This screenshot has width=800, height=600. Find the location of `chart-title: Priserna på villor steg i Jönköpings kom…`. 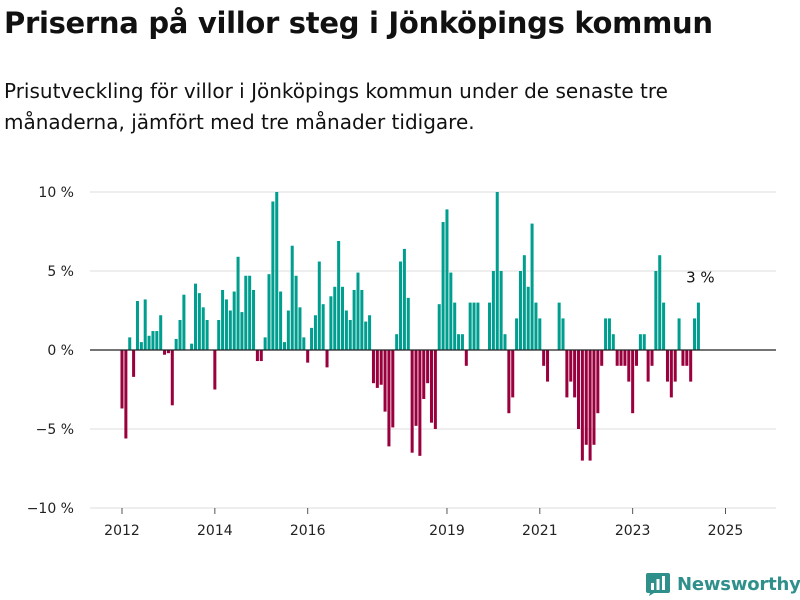

chart-title: Priserna på villor steg i Jönköpings kom… is located at coordinates (358, 23).